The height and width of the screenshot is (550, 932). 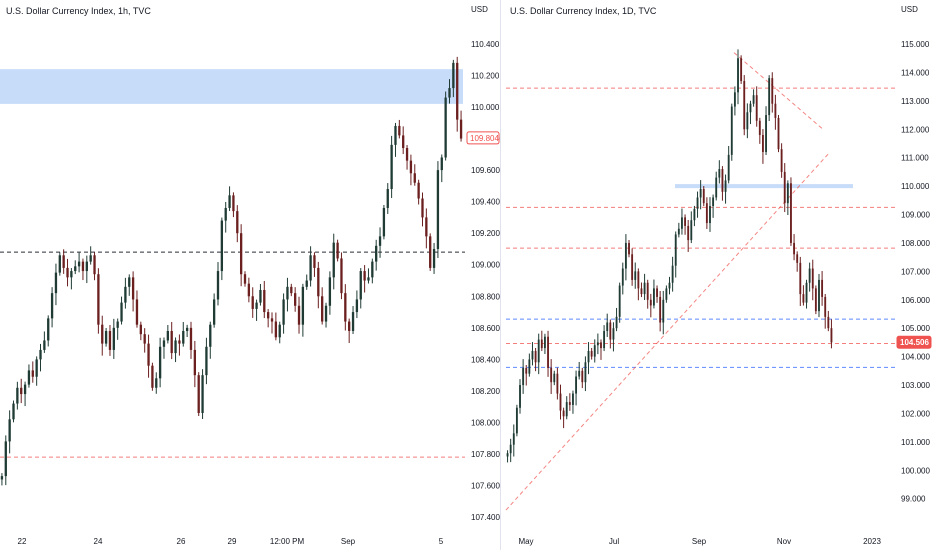 I want to click on x-tick-label: 2023, so click(x=872, y=541).